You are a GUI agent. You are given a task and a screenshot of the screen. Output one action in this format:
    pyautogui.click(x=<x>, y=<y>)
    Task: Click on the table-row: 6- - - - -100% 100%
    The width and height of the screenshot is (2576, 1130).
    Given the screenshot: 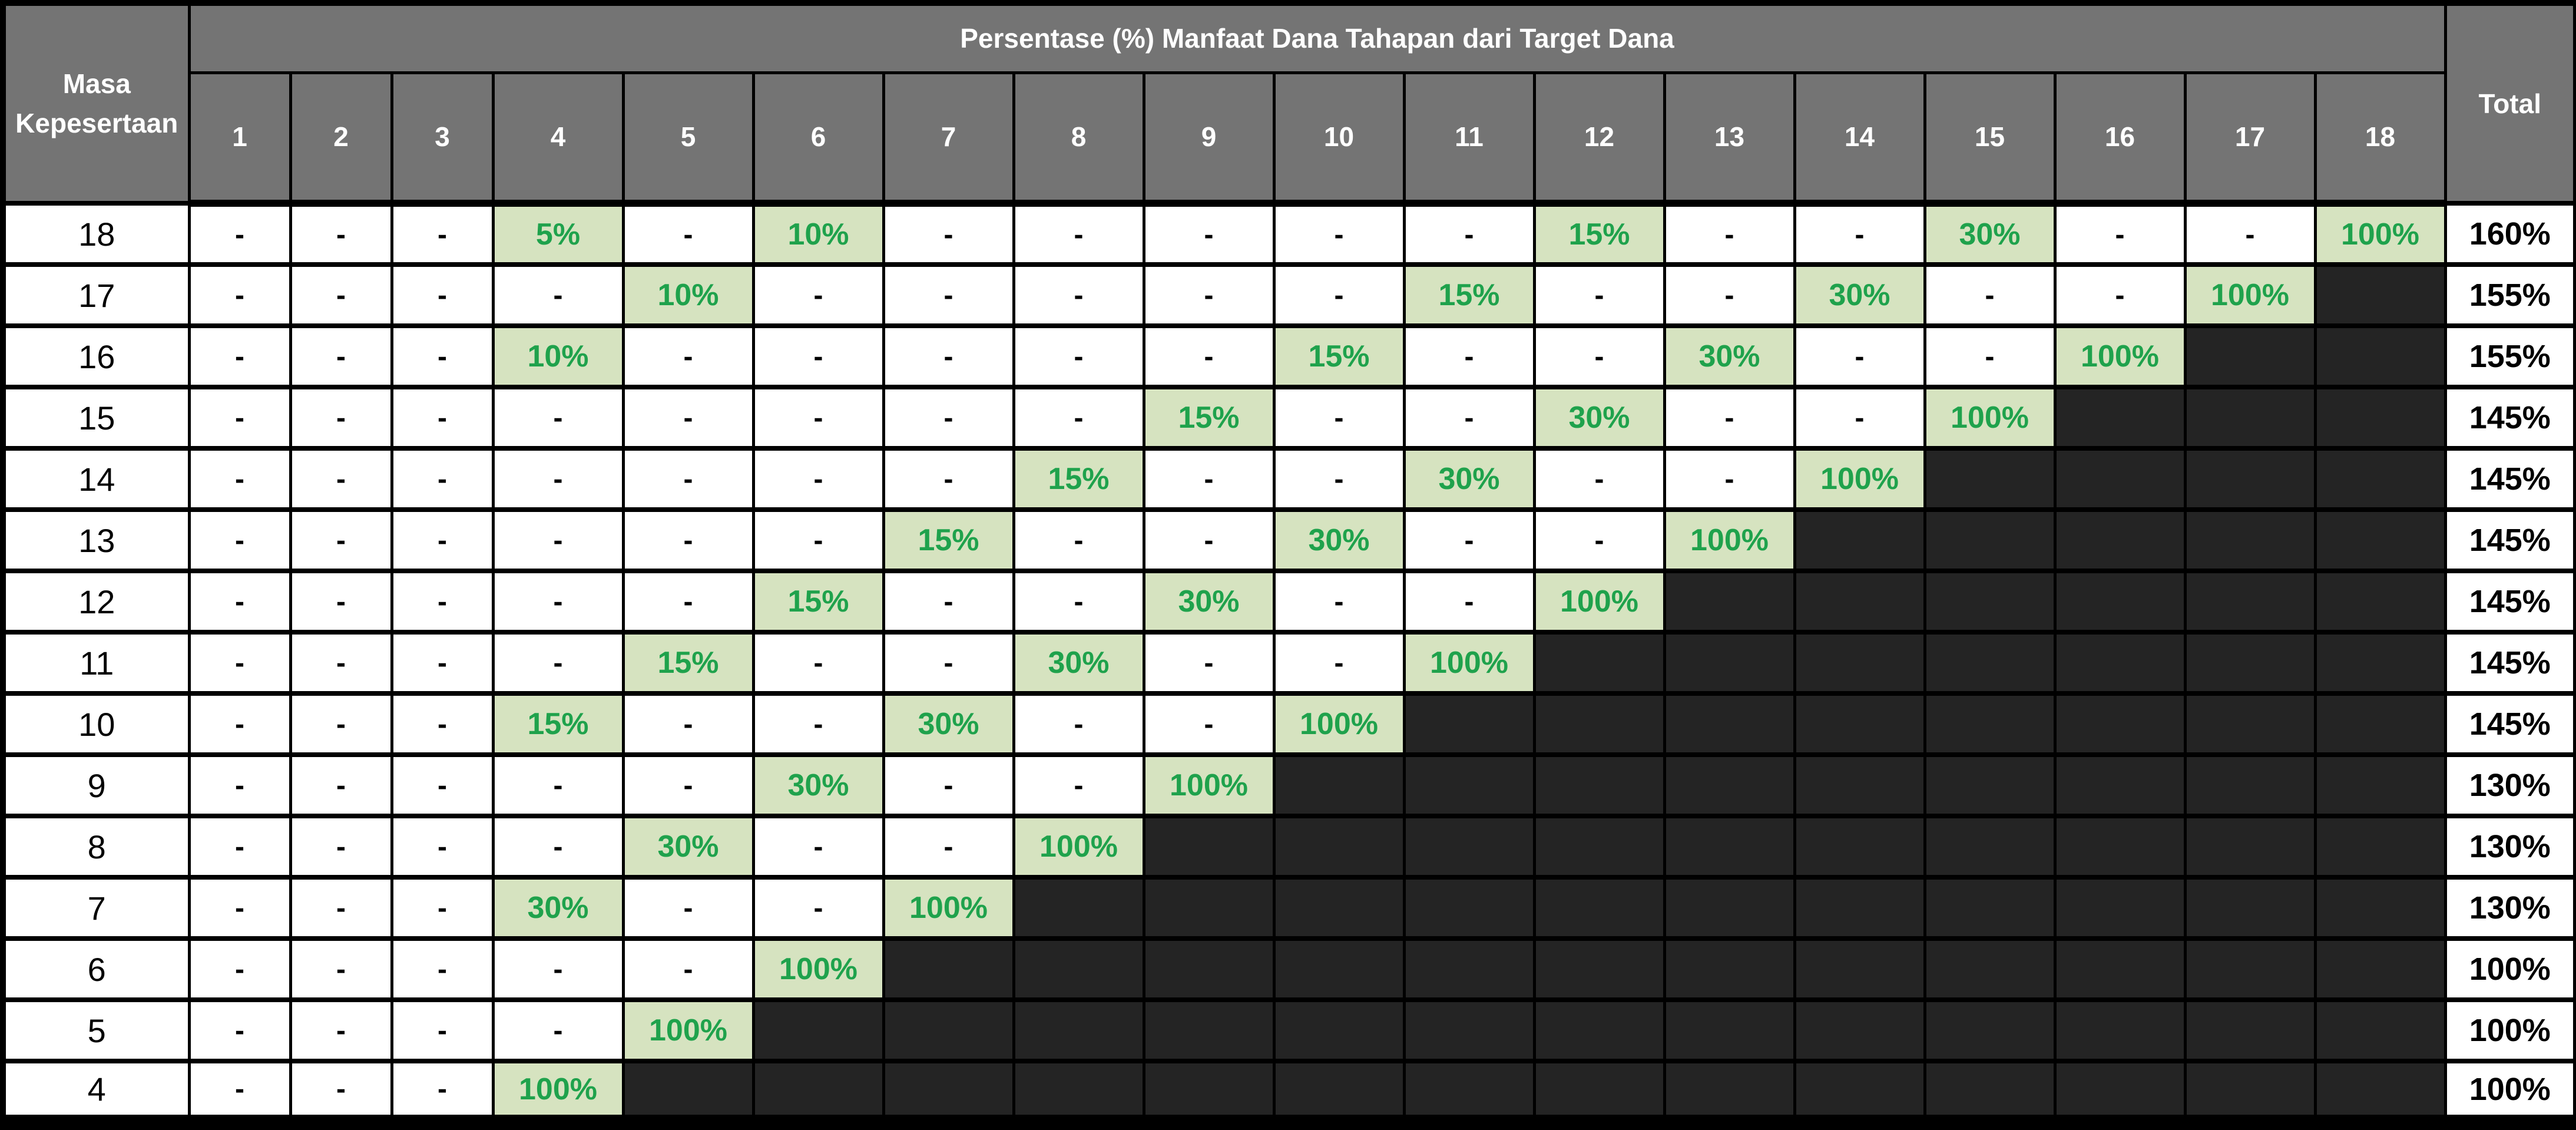 What is the action you would take?
    pyautogui.click(x=1288, y=969)
    